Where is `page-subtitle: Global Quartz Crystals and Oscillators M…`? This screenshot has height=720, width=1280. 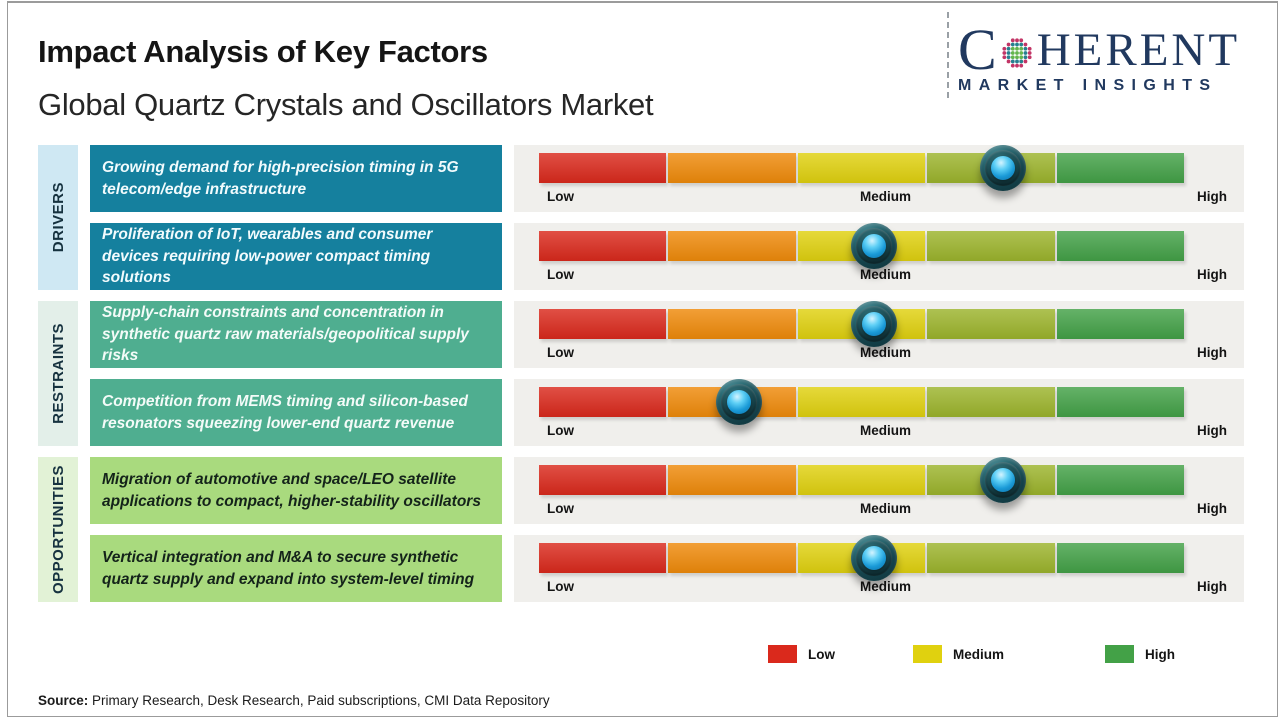
page-subtitle: Global Quartz Crystals and Oscillators M… is located at coordinates (346, 104).